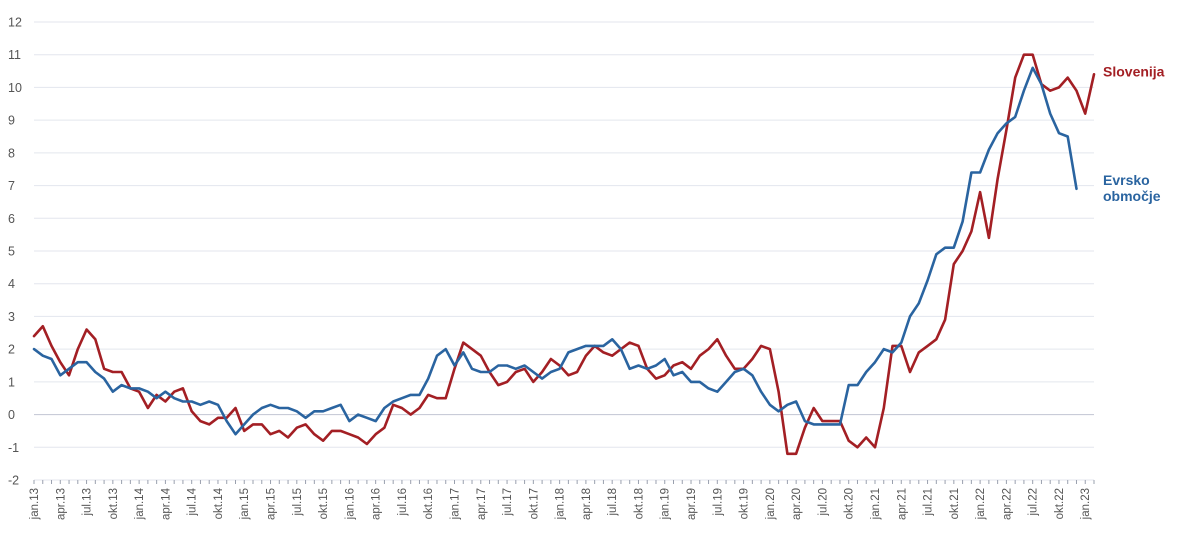 The image size is (1182, 538). I want to click on x-tick-label: okt.13, so click(114, 503).